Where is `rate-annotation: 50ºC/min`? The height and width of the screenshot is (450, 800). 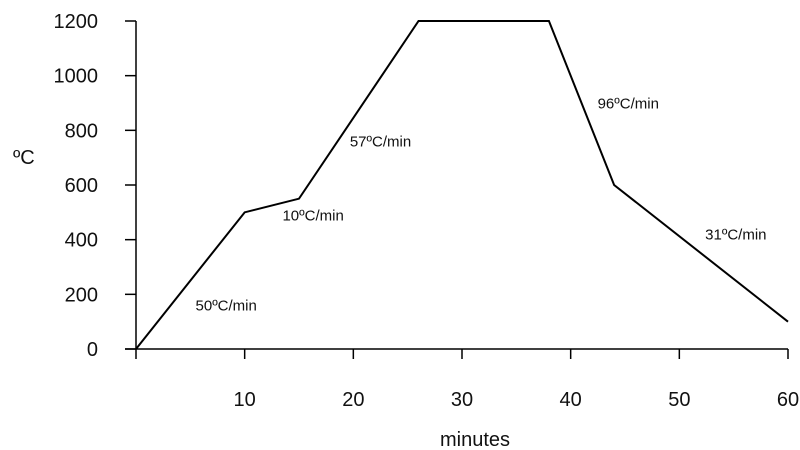
rate-annotation: 50ºC/min is located at coordinates (226, 306).